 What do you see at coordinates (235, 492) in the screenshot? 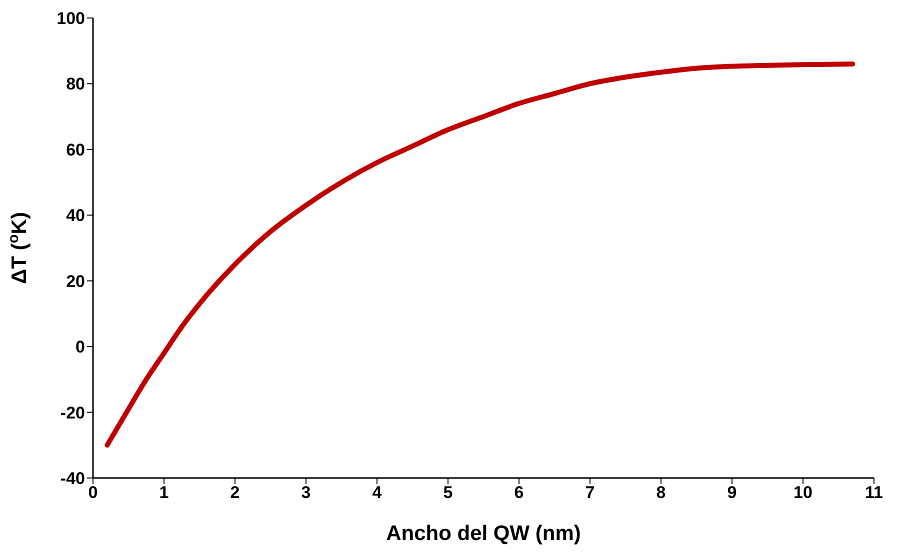
I see `x-tick-label: 2` at bounding box center [235, 492].